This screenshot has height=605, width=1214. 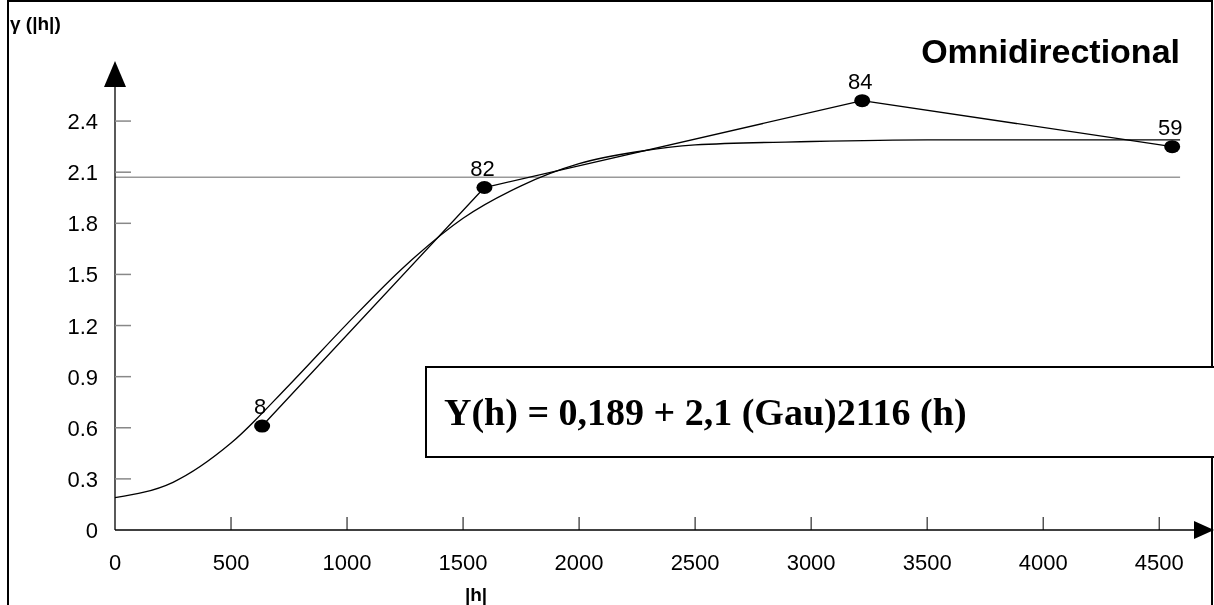 What do you see at coordinates (82, 428) in the screenshot?
I see `y-tick-label: 0.6` at bounding box center [82, 428].